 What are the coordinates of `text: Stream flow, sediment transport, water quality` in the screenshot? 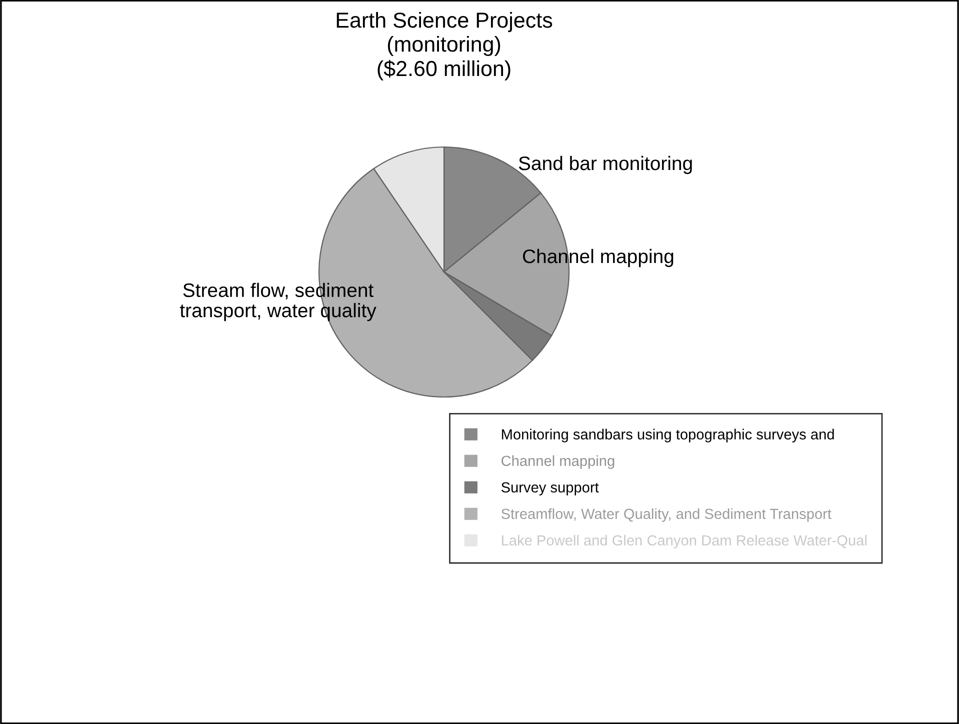 It's located at (278, 302).